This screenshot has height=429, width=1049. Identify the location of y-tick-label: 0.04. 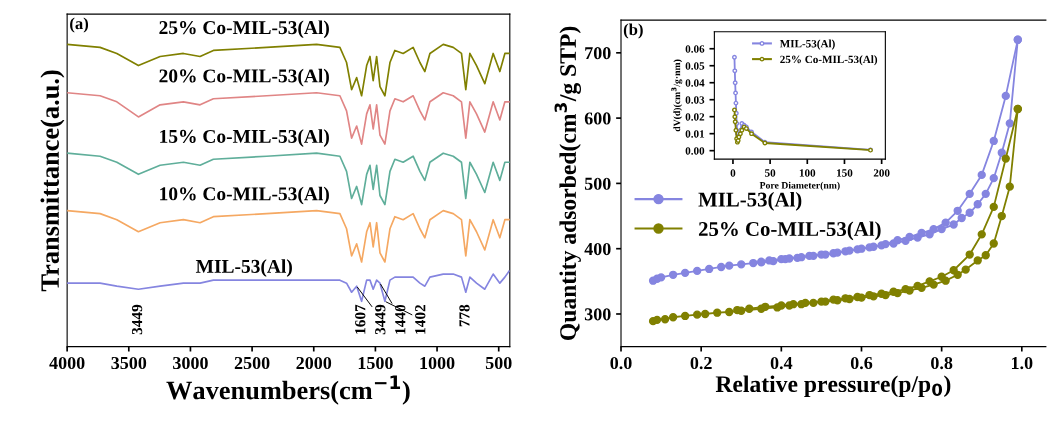
(695, 83).